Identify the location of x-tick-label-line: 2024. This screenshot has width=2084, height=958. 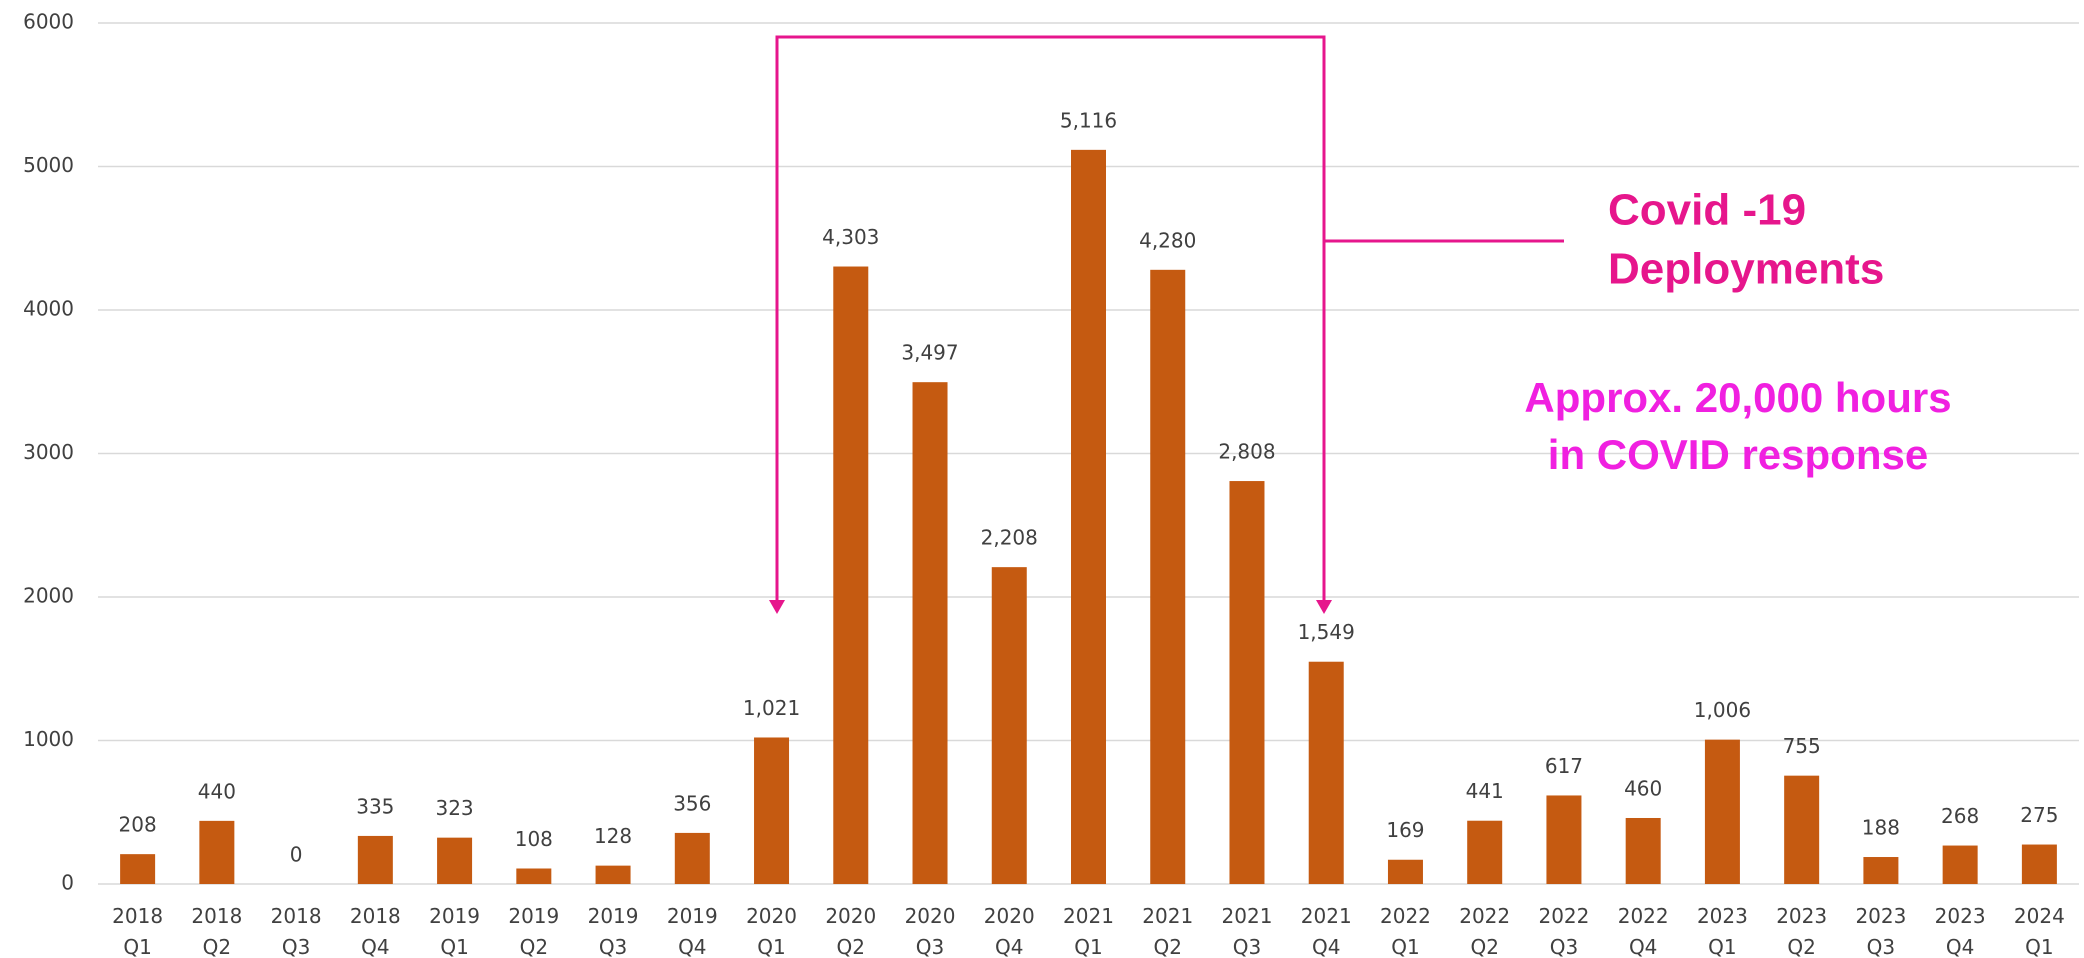
(2039, 916).